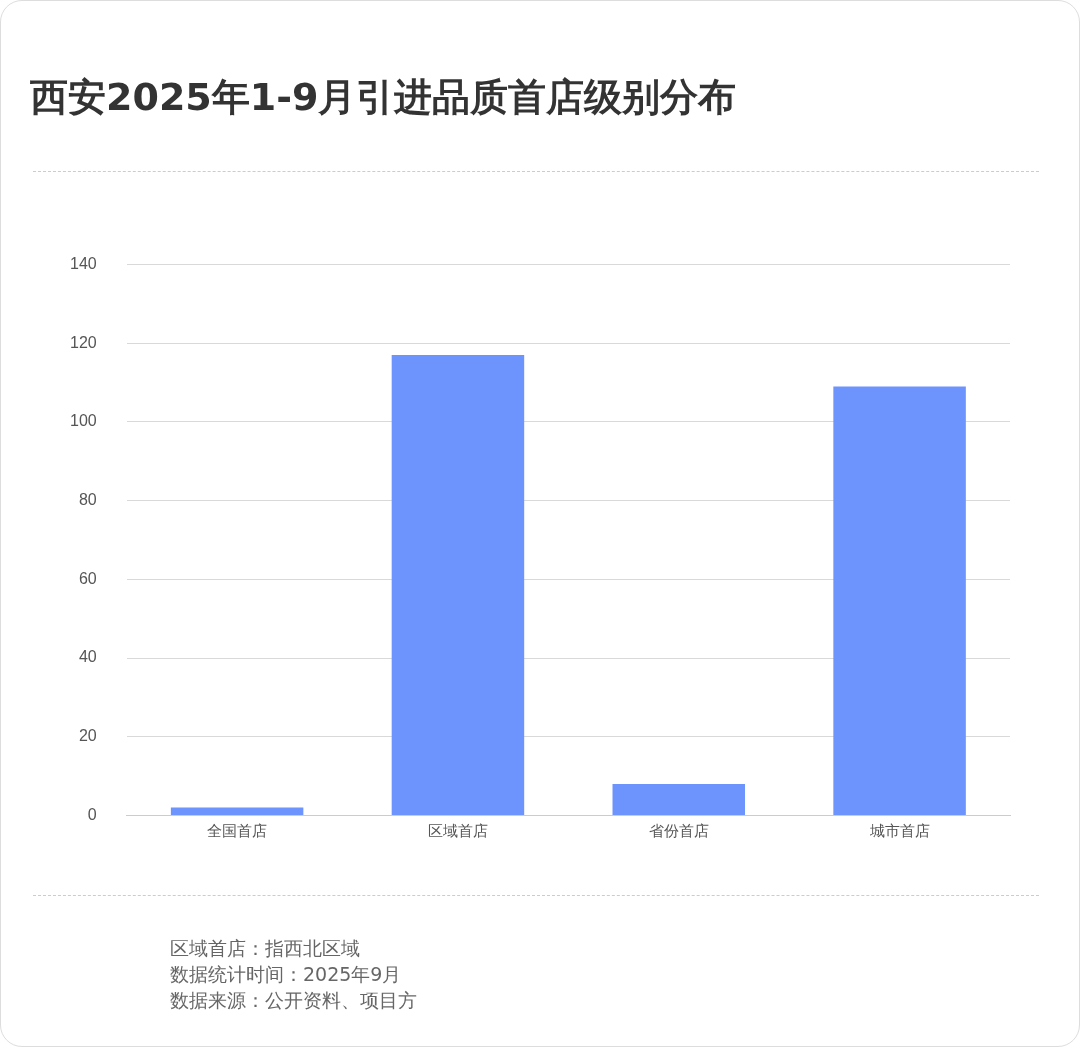 The height and width of the screenshot is (1047, 1080). What do you see at coordinates (899, 831) in the screenshot?
I see `x-tick-label: 城市首店` at bounding box center [899, 831].